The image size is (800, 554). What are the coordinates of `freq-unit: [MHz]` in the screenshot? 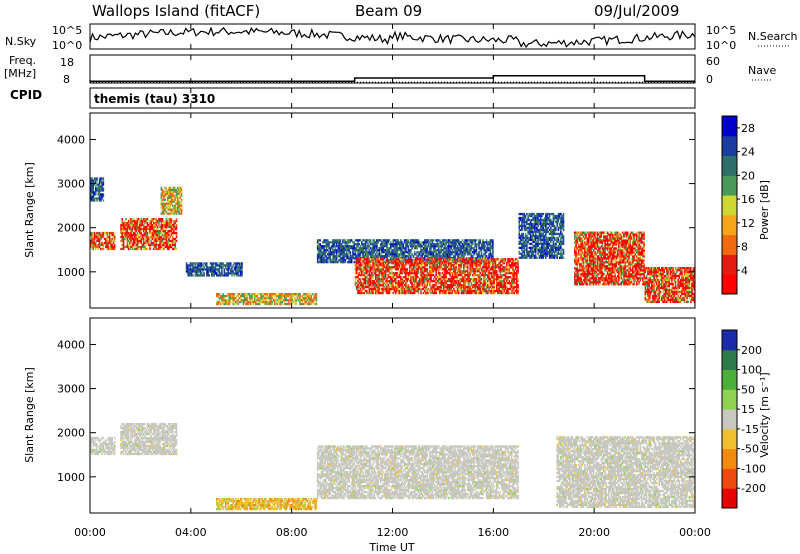 It's located at (20, 73).